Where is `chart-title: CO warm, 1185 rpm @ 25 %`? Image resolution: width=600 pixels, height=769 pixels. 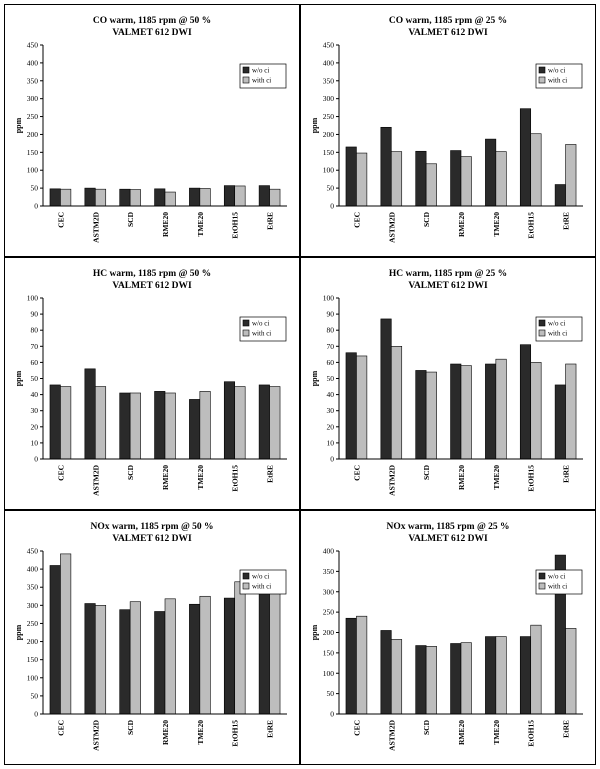 chart-title: CO warm, 1185 rpm @ 25 % is located at coordinates (448, 21).